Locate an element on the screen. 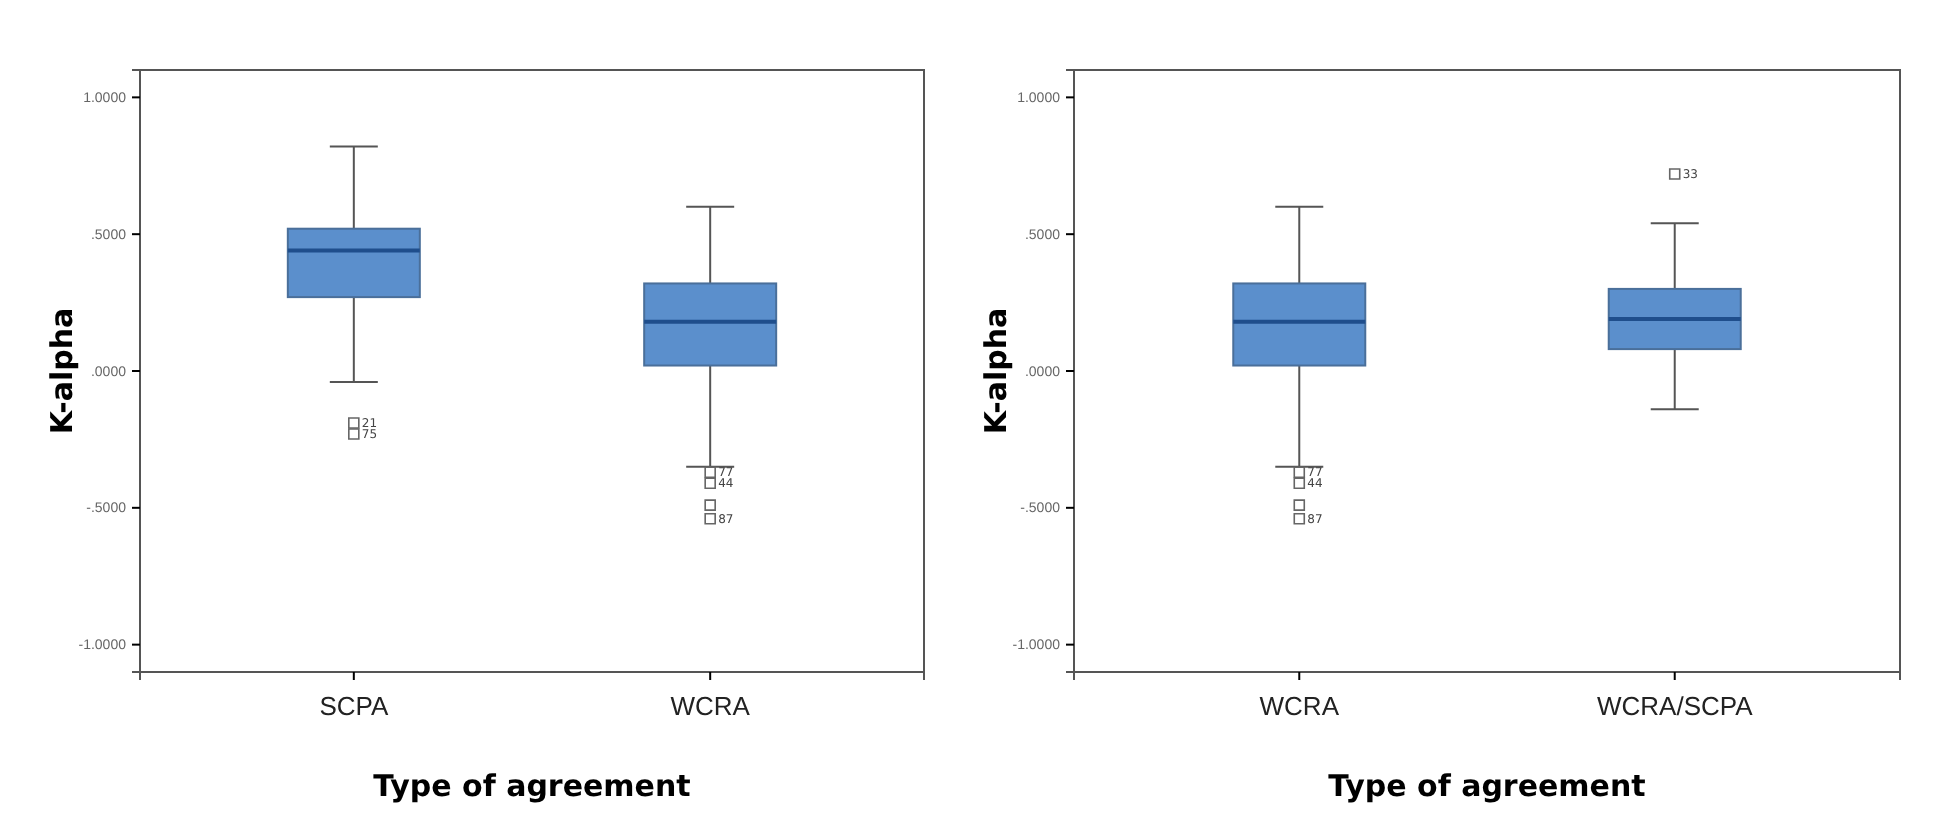 The width and height of the screenshot is (1950, 814). x-tick-label: WCRA/SCPA is located at coordinates (1675, 705).